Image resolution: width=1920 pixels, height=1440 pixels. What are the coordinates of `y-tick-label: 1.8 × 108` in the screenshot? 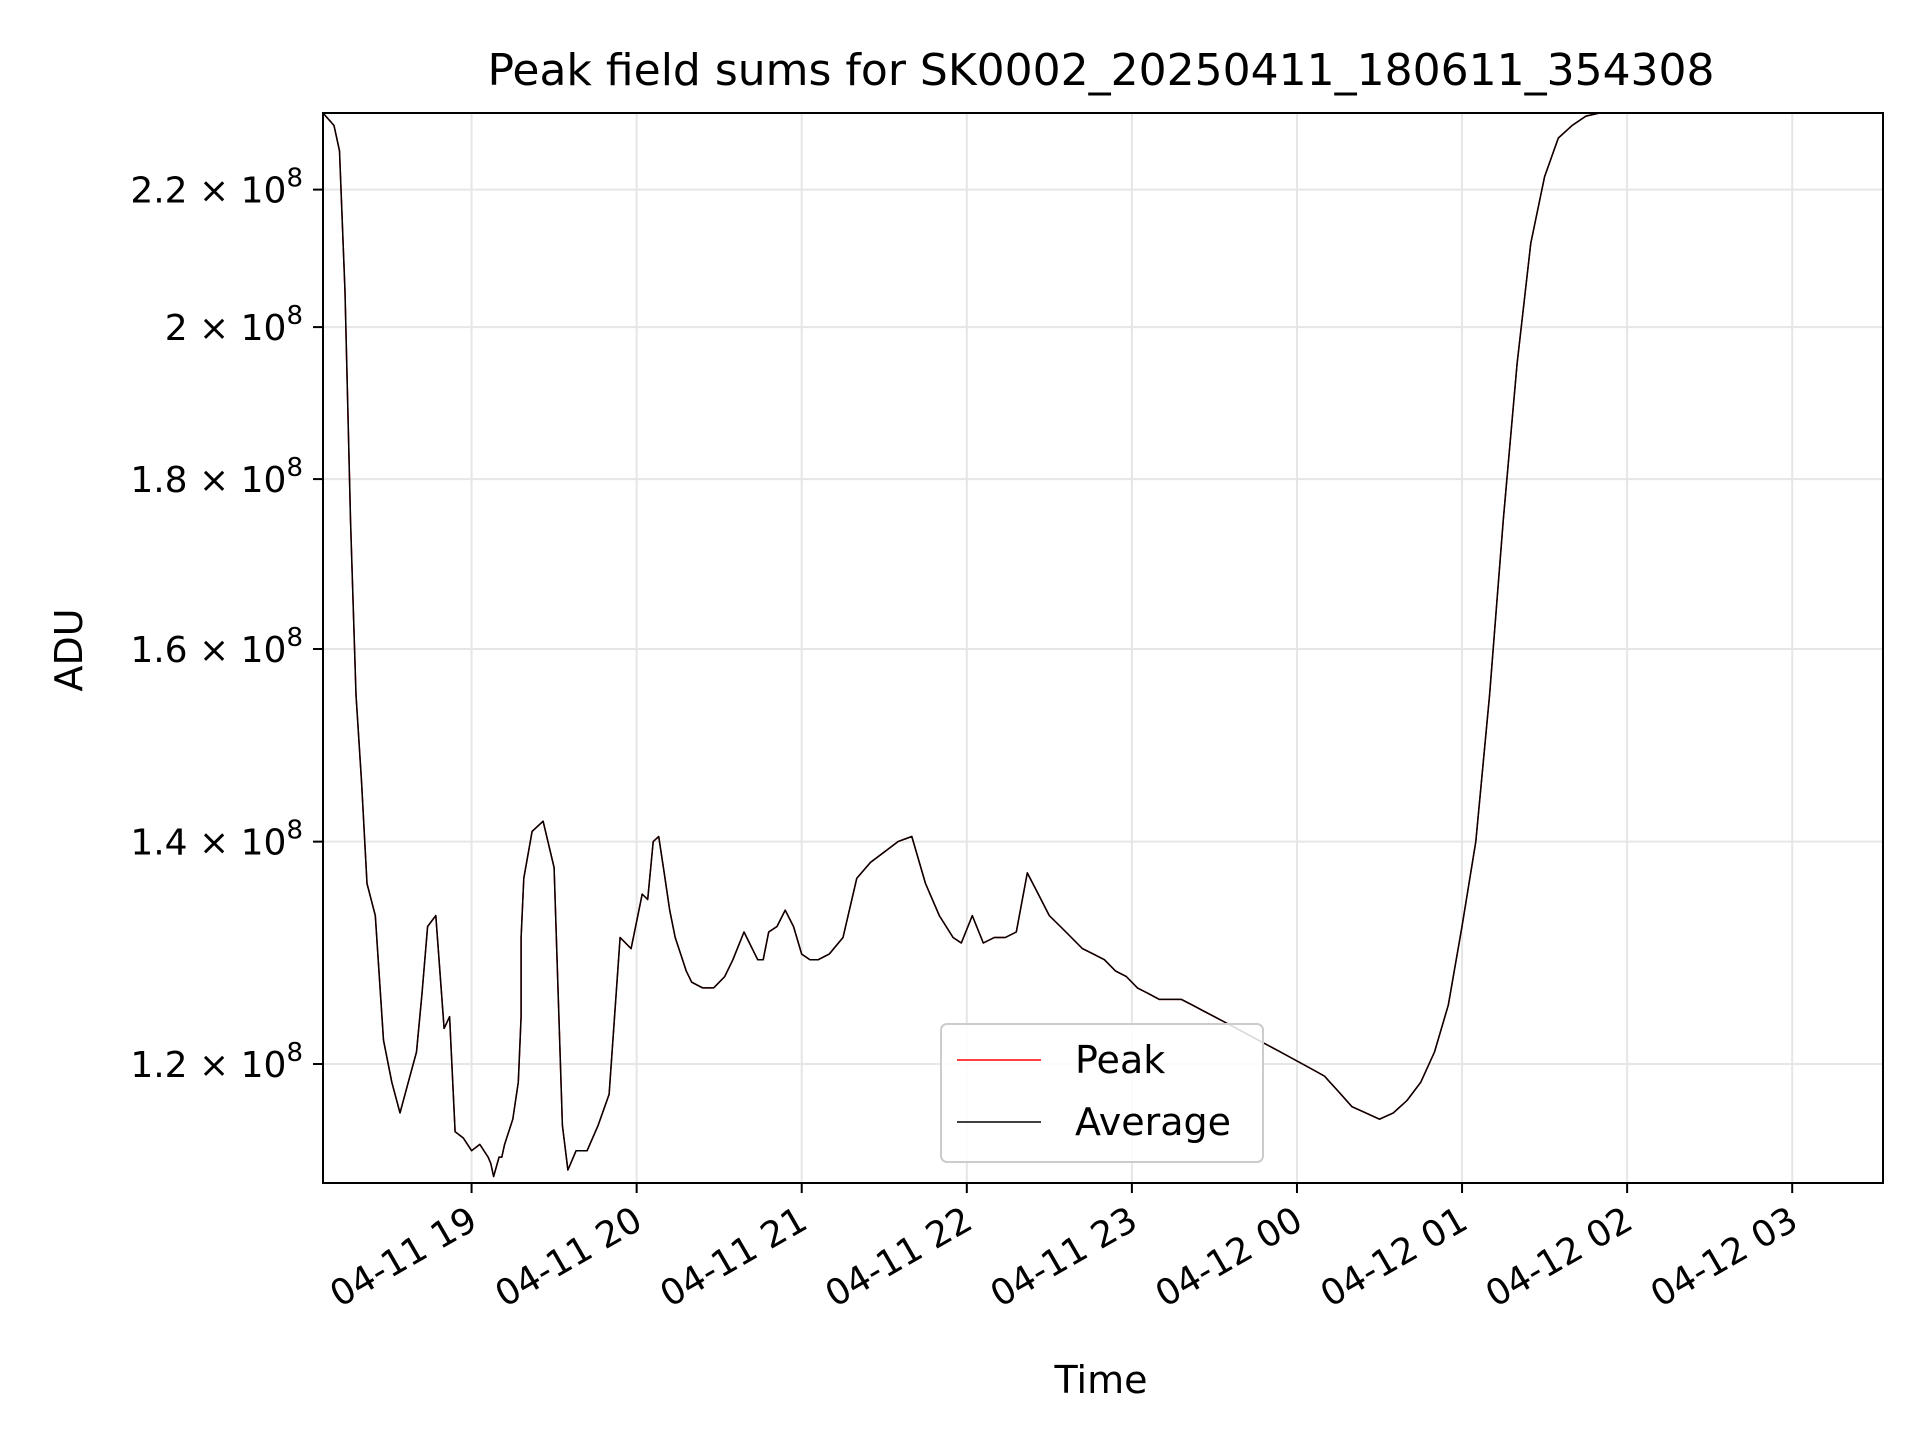 It's located at (216, 477).